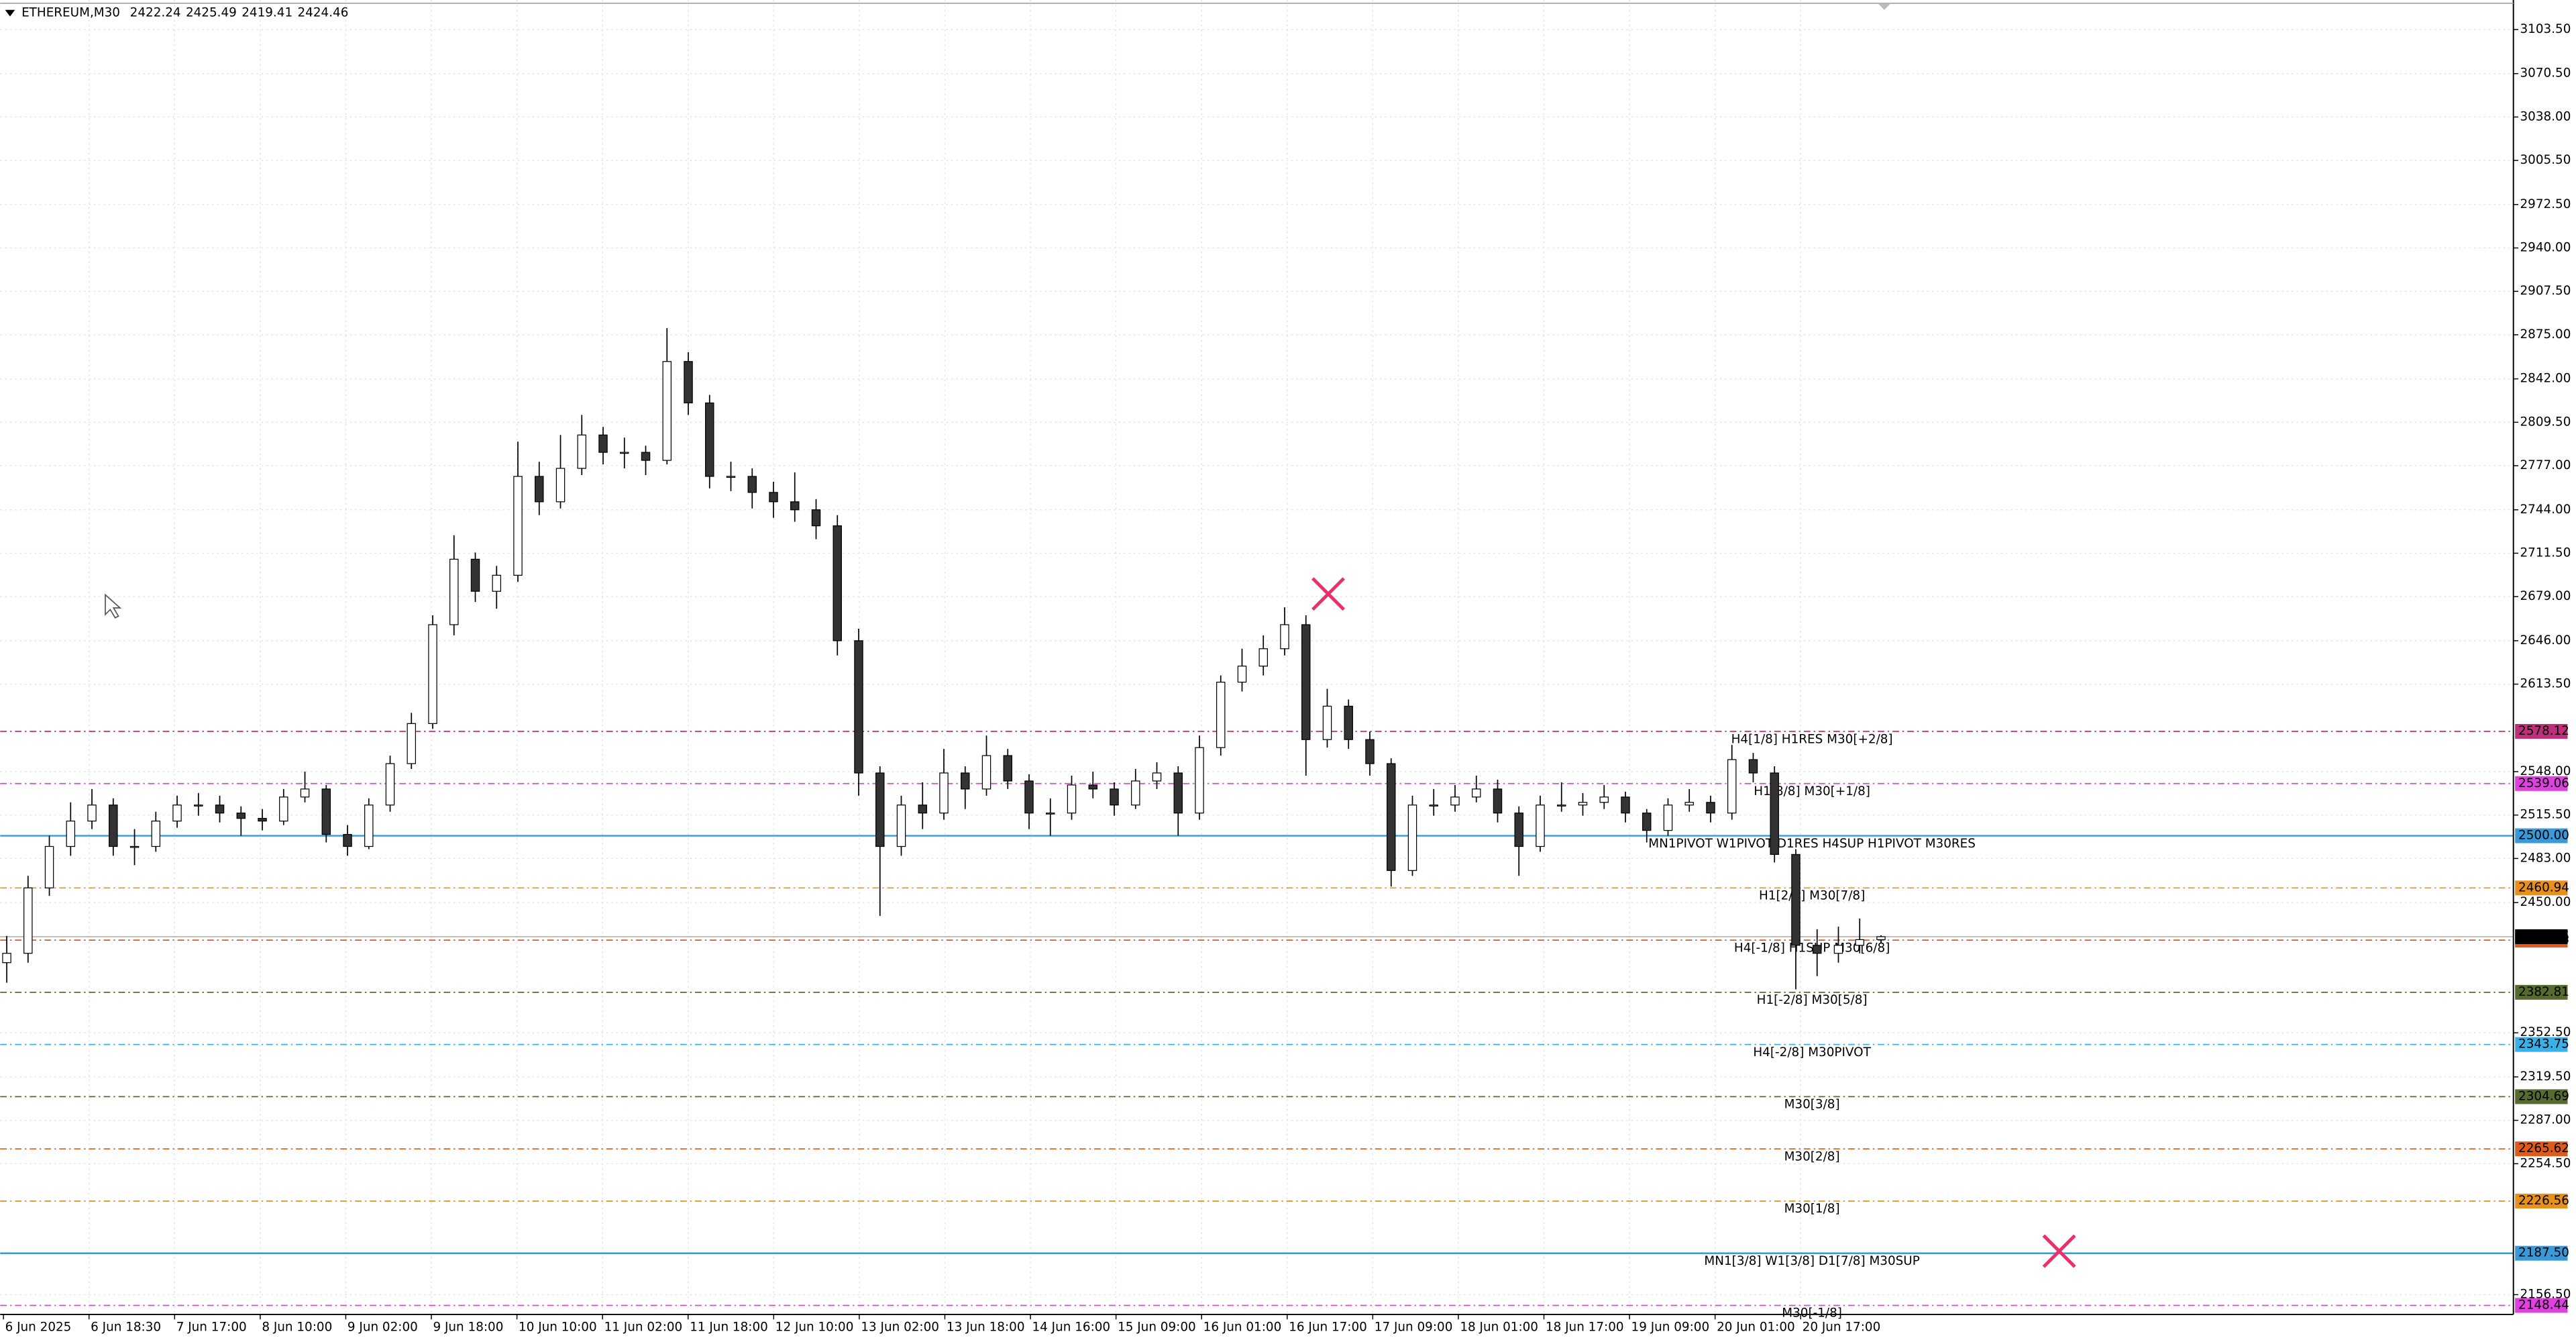 This screenshot has height=1344, width=2576. Describe the element at coordinates (2543, 1148) in the screenshot. I see `level-price-label: 2265.62` at that location.